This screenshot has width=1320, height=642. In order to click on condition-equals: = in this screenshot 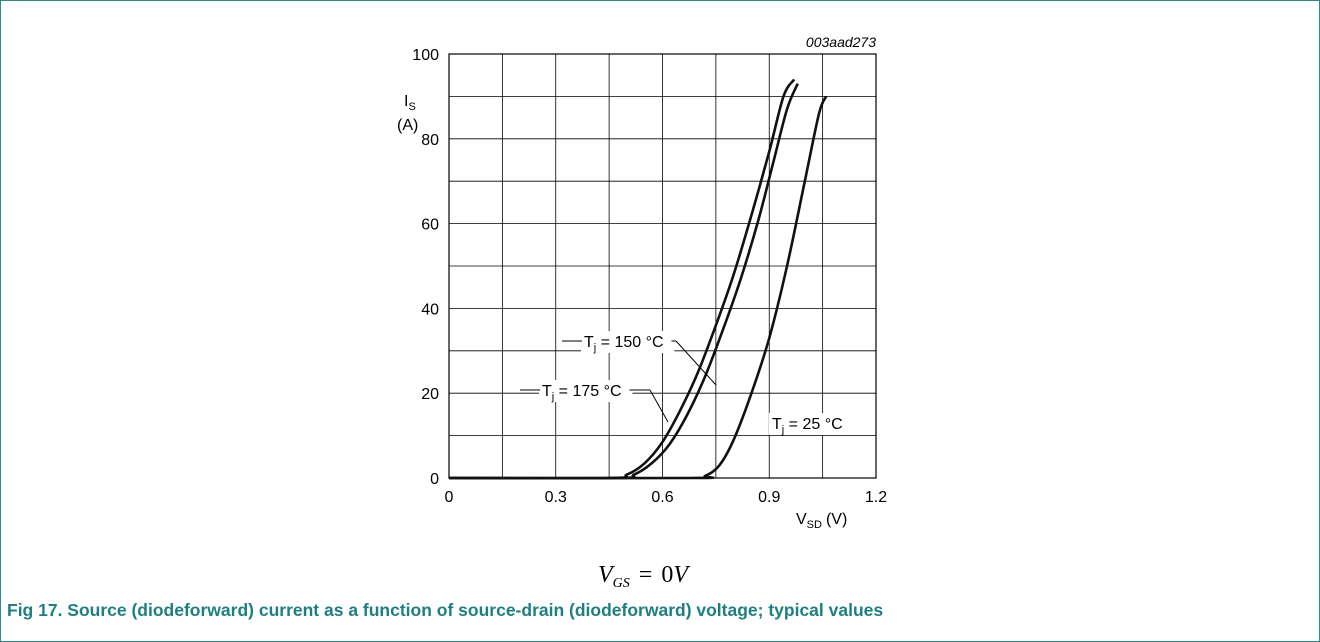, I will do `click(645, 575)`.